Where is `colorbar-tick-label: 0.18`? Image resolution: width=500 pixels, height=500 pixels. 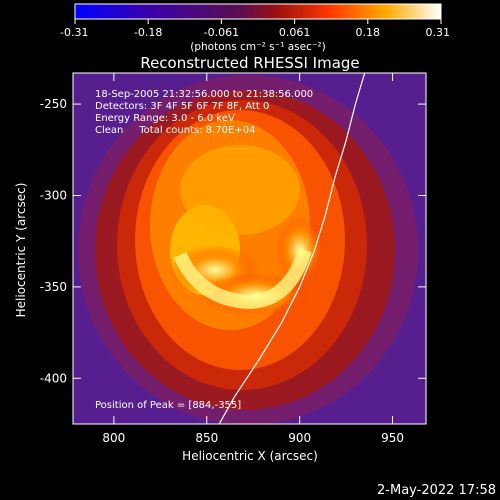
colorbar-tick-label: 0.18 is located at coordinates (368, 32).